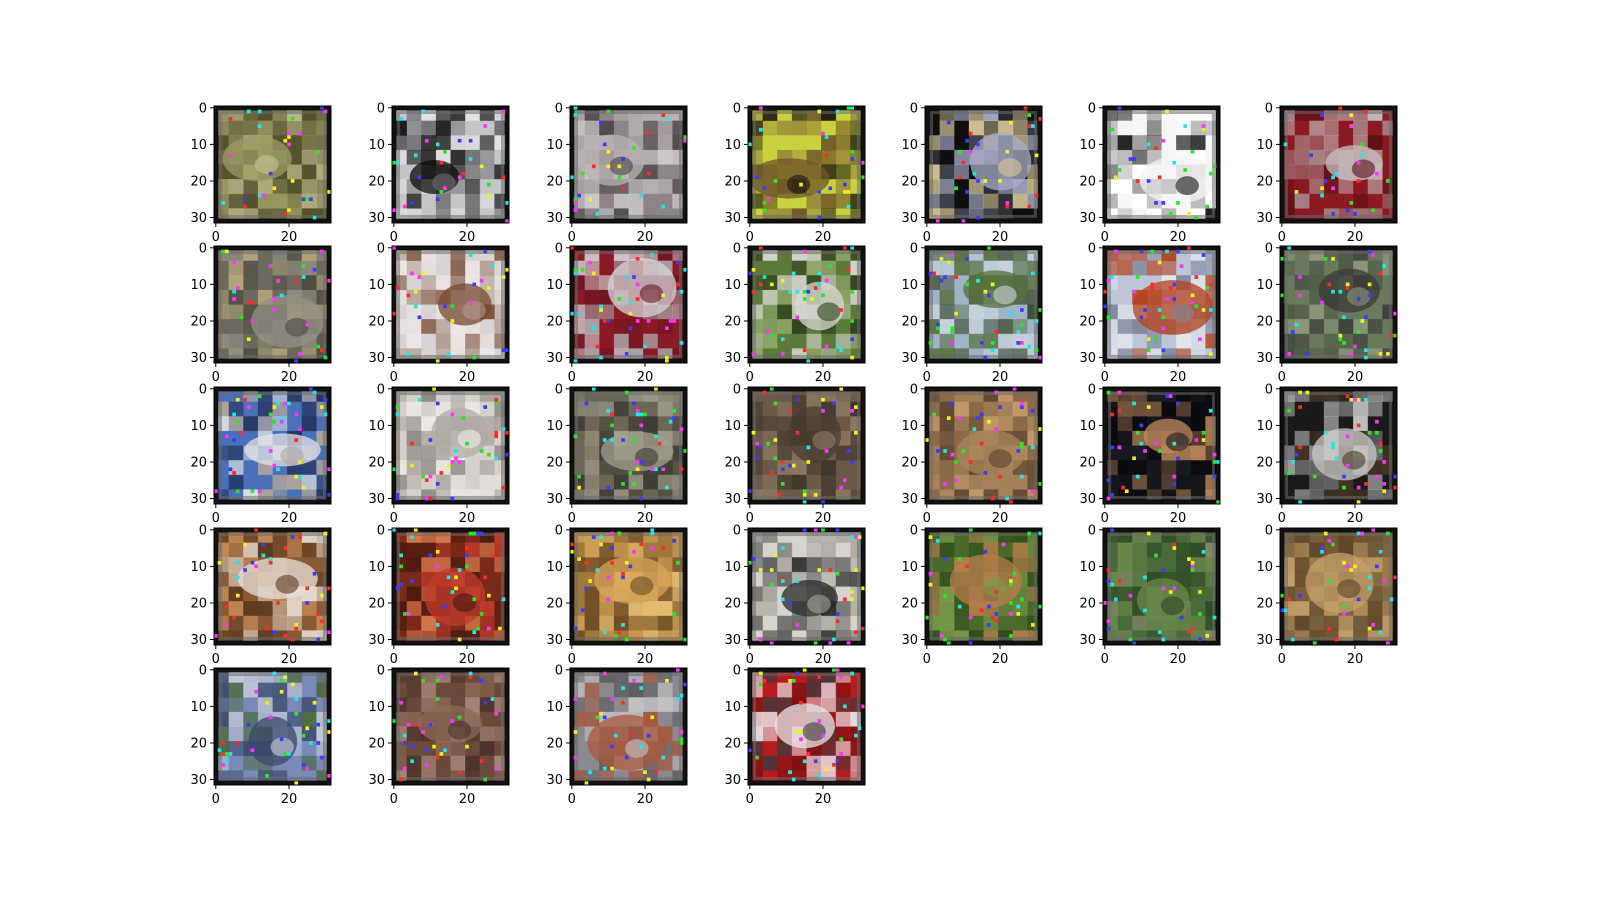  Describe the element at coordinates (806, 304) in the screenshot. I see `axes-spines` at that location.